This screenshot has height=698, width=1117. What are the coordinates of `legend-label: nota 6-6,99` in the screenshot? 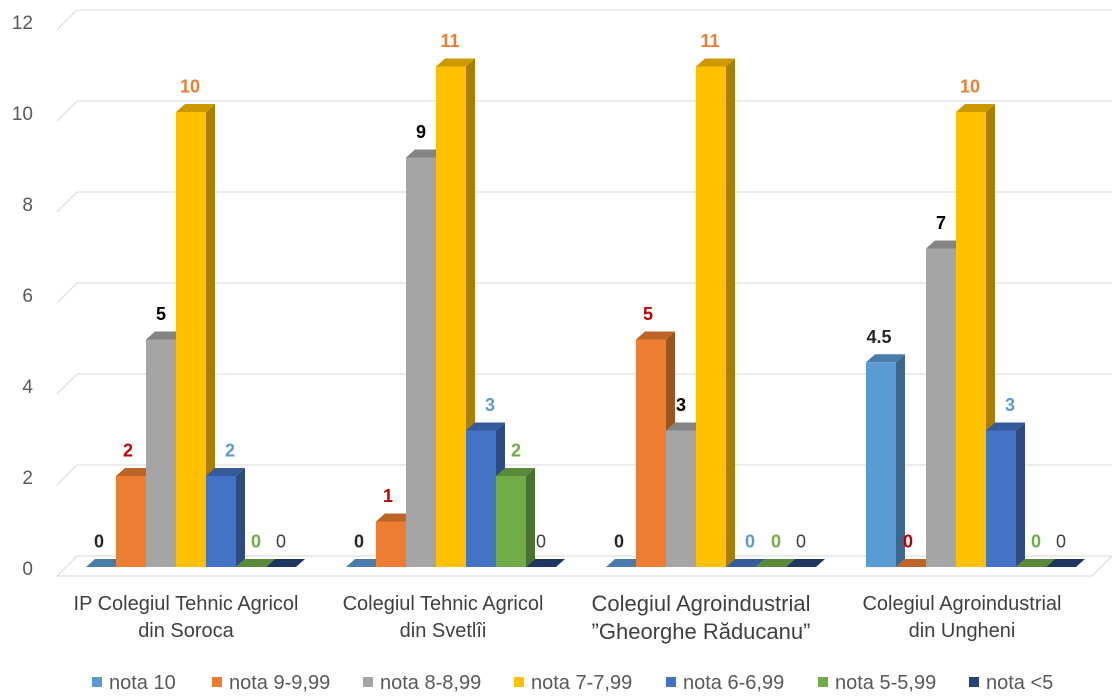 It's located at (734, 683).